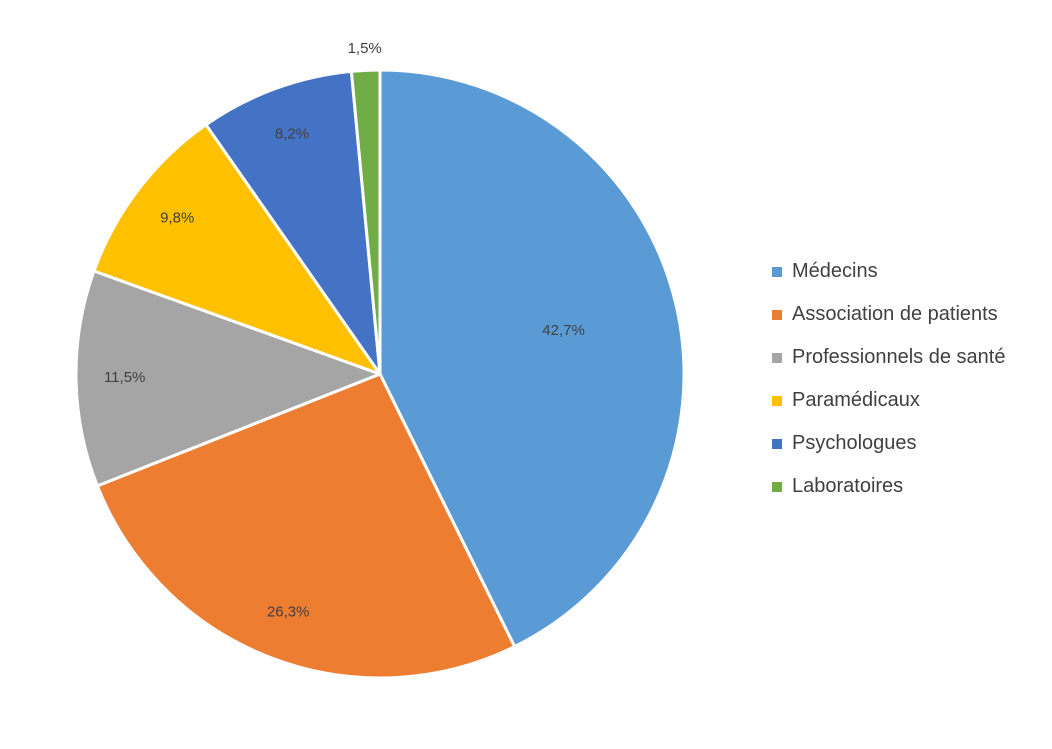  Describe the element at coordinates (899, 357) in the screenshot. I see `legend-label: Professionnels de santé` at that location.